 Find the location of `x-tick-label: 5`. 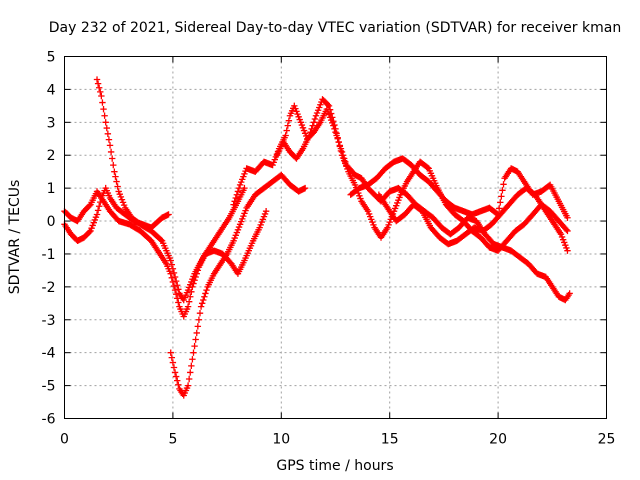

x-tick-label: 5 is located at coordinates (172, 440).